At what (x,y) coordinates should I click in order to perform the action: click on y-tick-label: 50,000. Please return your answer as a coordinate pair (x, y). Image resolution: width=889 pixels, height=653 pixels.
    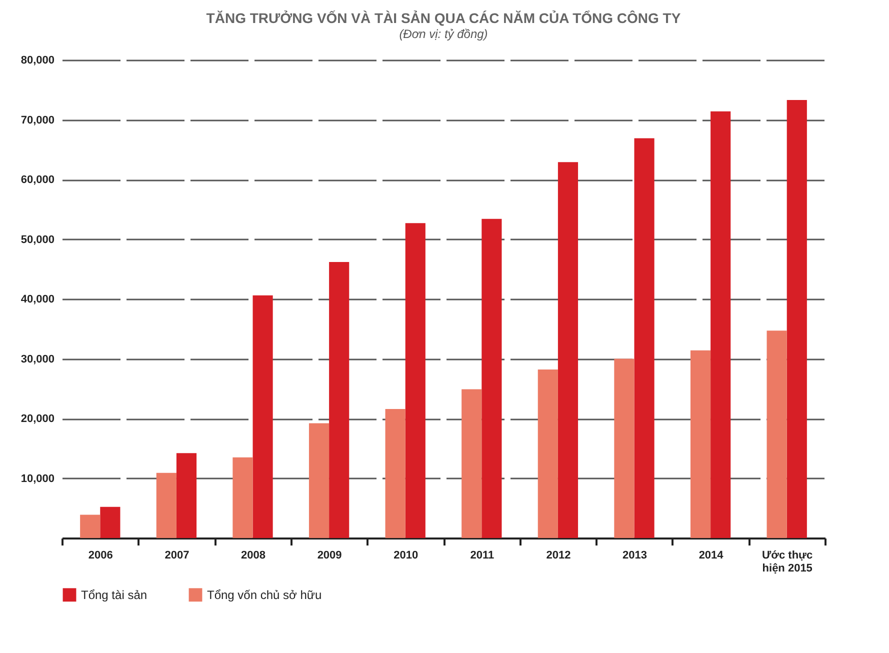
    Looking at the image, I should click on (37, 240).